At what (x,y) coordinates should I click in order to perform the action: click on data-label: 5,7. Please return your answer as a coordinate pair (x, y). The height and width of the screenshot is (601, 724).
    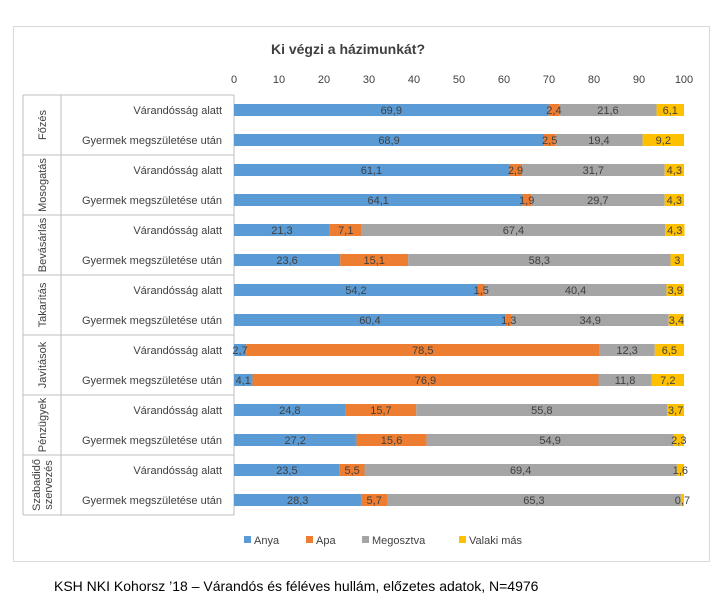
    Looking at the image, I should click on (374, 501).